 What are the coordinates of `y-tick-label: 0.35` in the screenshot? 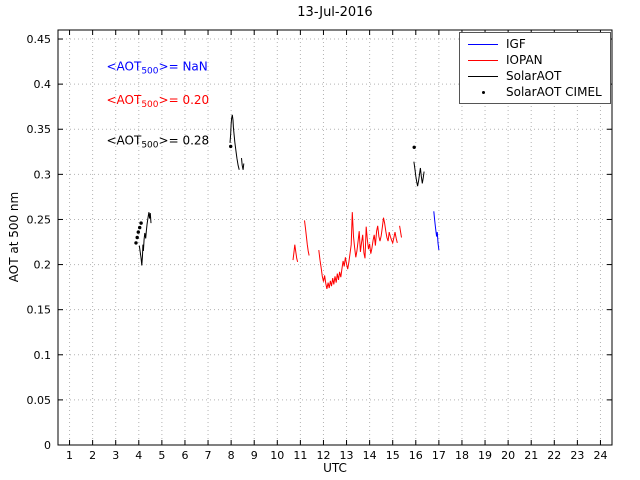 It's located at (39, 129).